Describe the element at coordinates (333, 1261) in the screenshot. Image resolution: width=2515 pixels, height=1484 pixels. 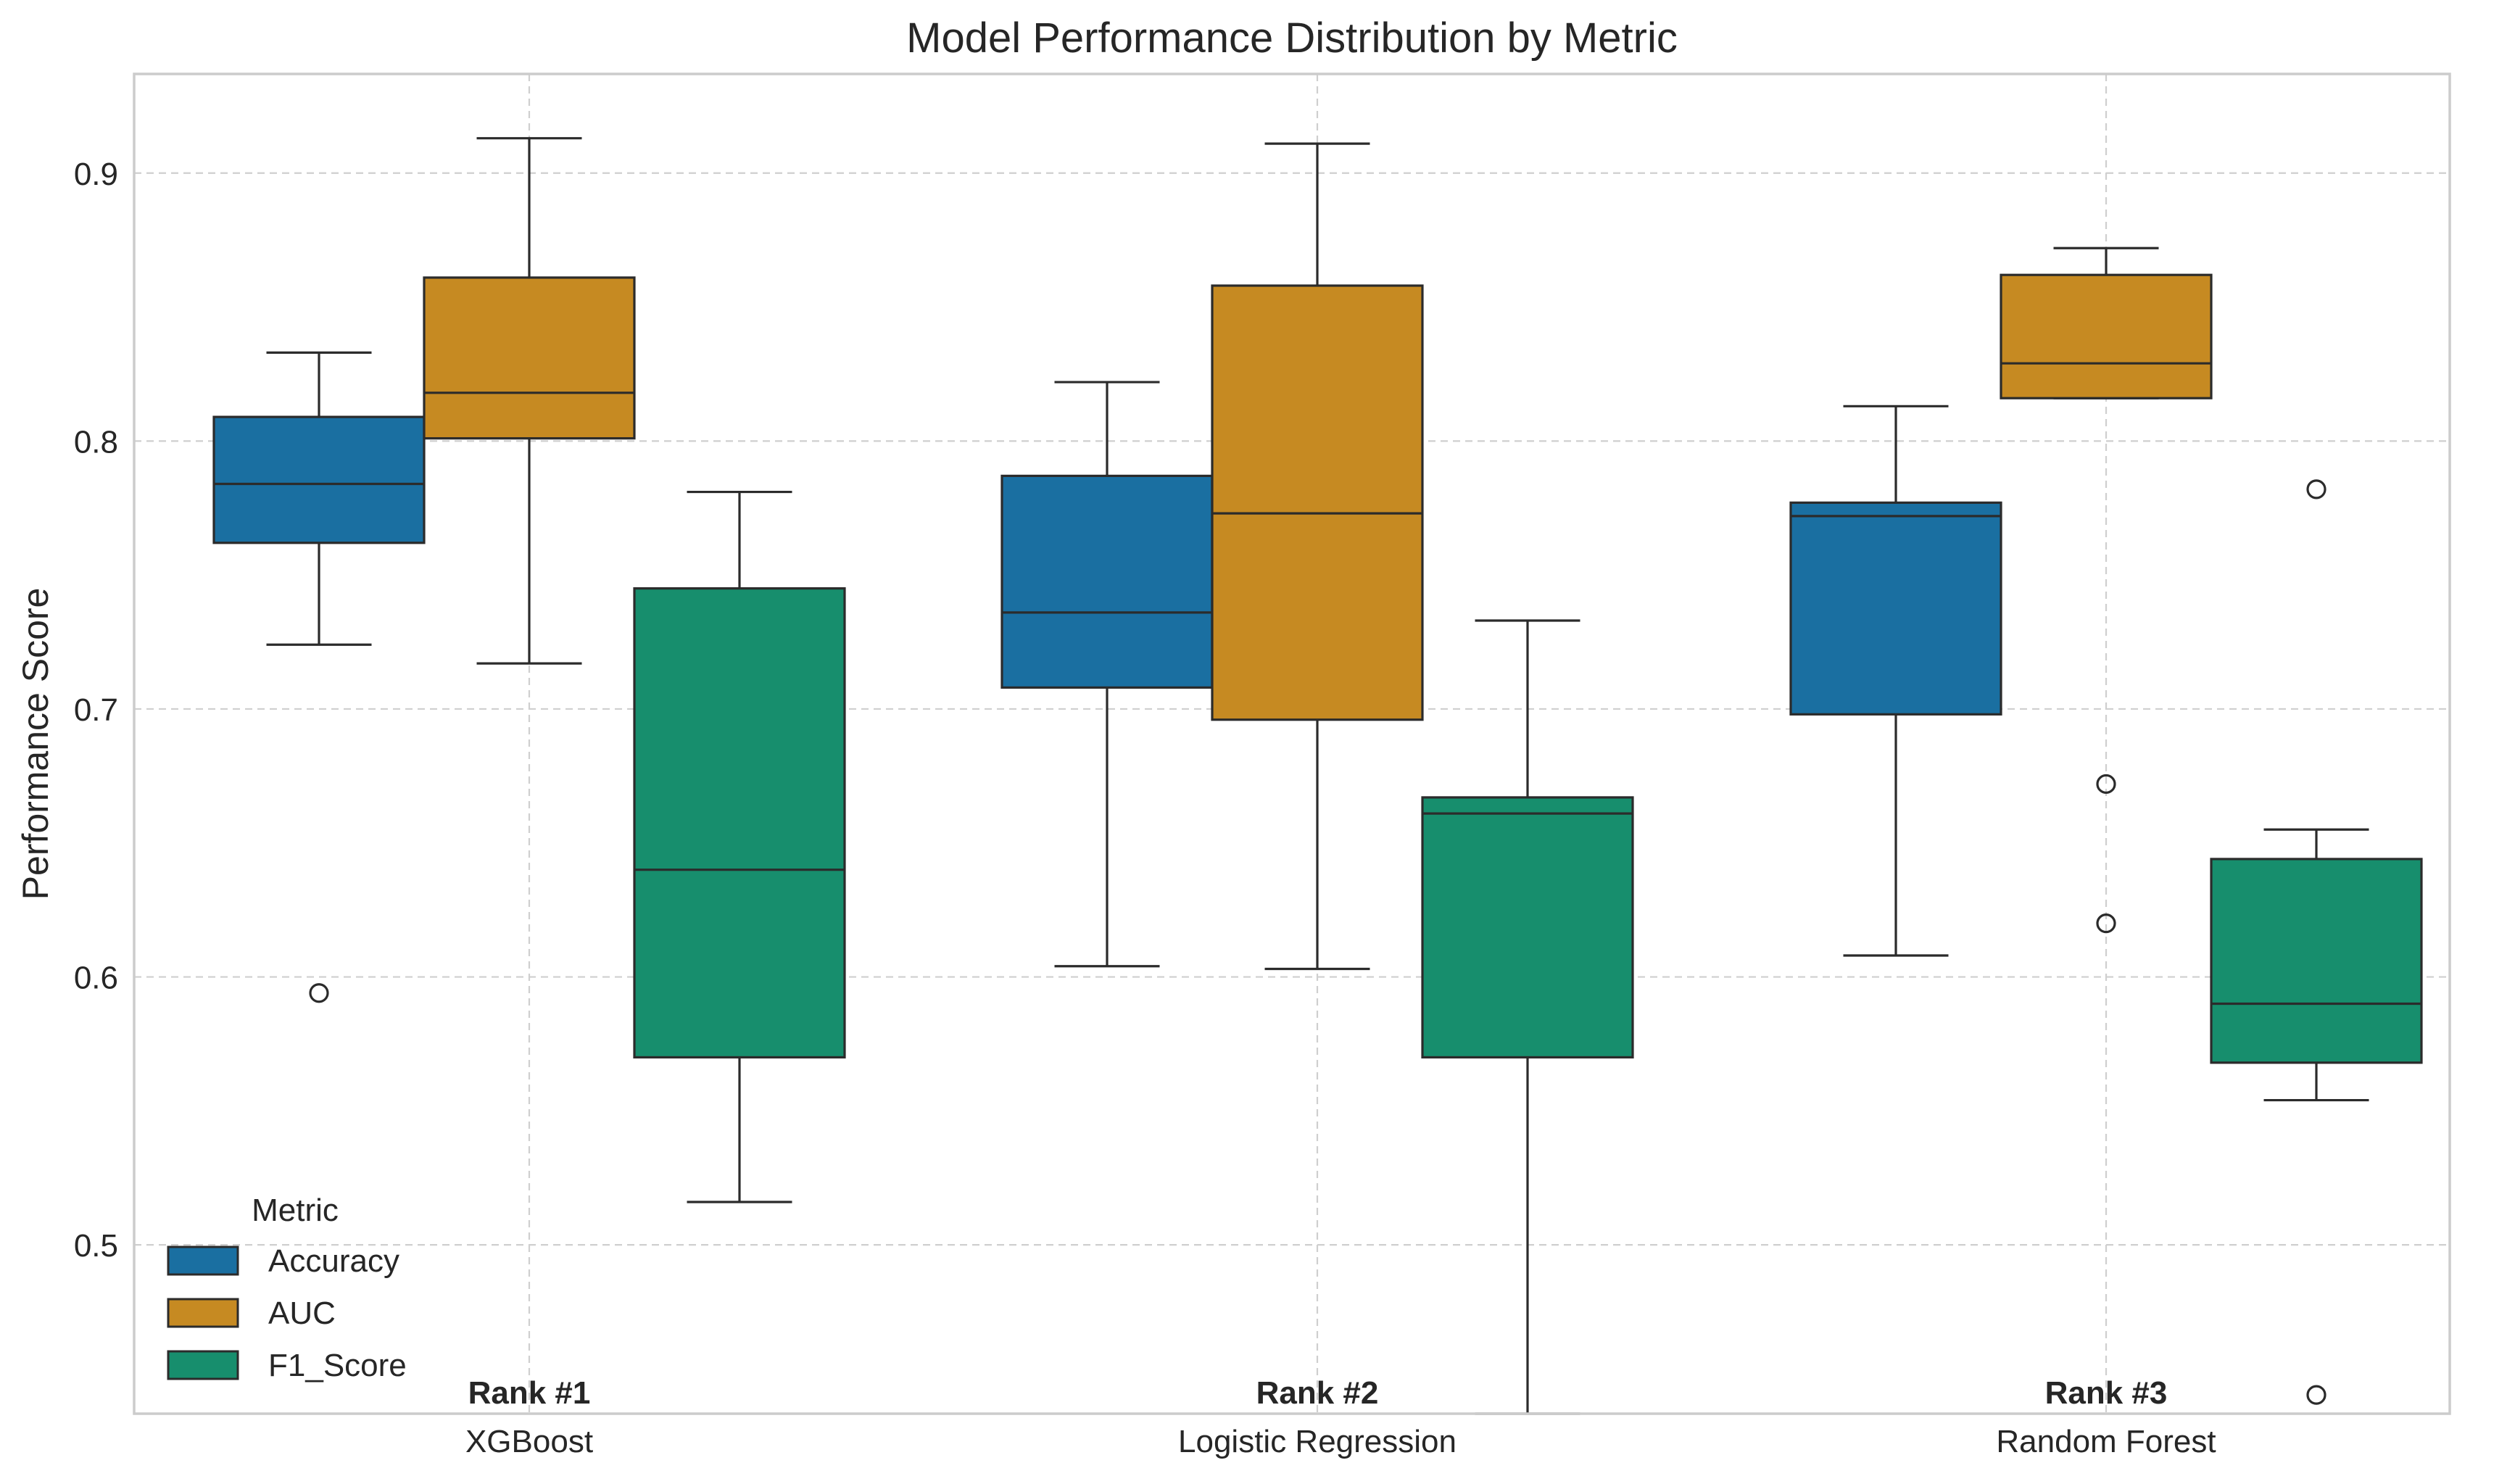
I see `legend-label: Accuracy` at that location.